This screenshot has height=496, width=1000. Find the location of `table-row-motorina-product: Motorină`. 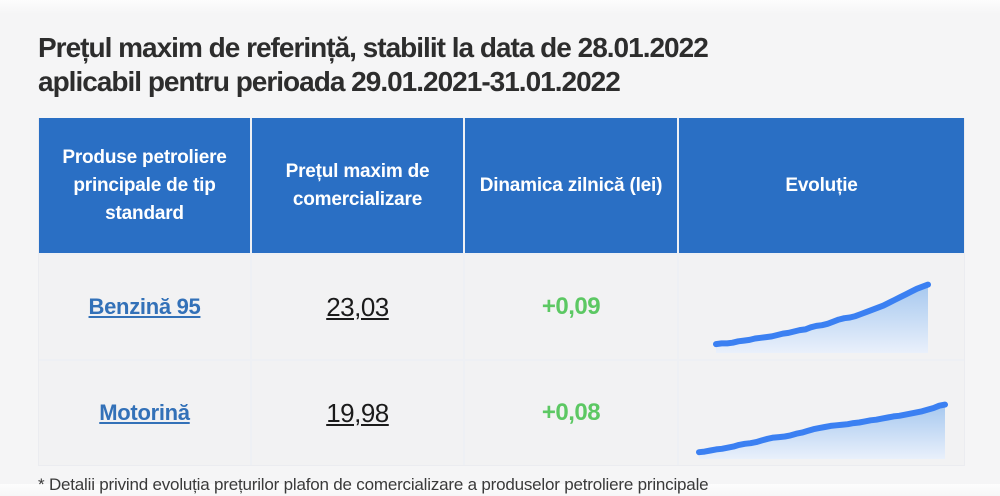

table-row-motorina-product: Motorină is located at coordinates (144, 413).